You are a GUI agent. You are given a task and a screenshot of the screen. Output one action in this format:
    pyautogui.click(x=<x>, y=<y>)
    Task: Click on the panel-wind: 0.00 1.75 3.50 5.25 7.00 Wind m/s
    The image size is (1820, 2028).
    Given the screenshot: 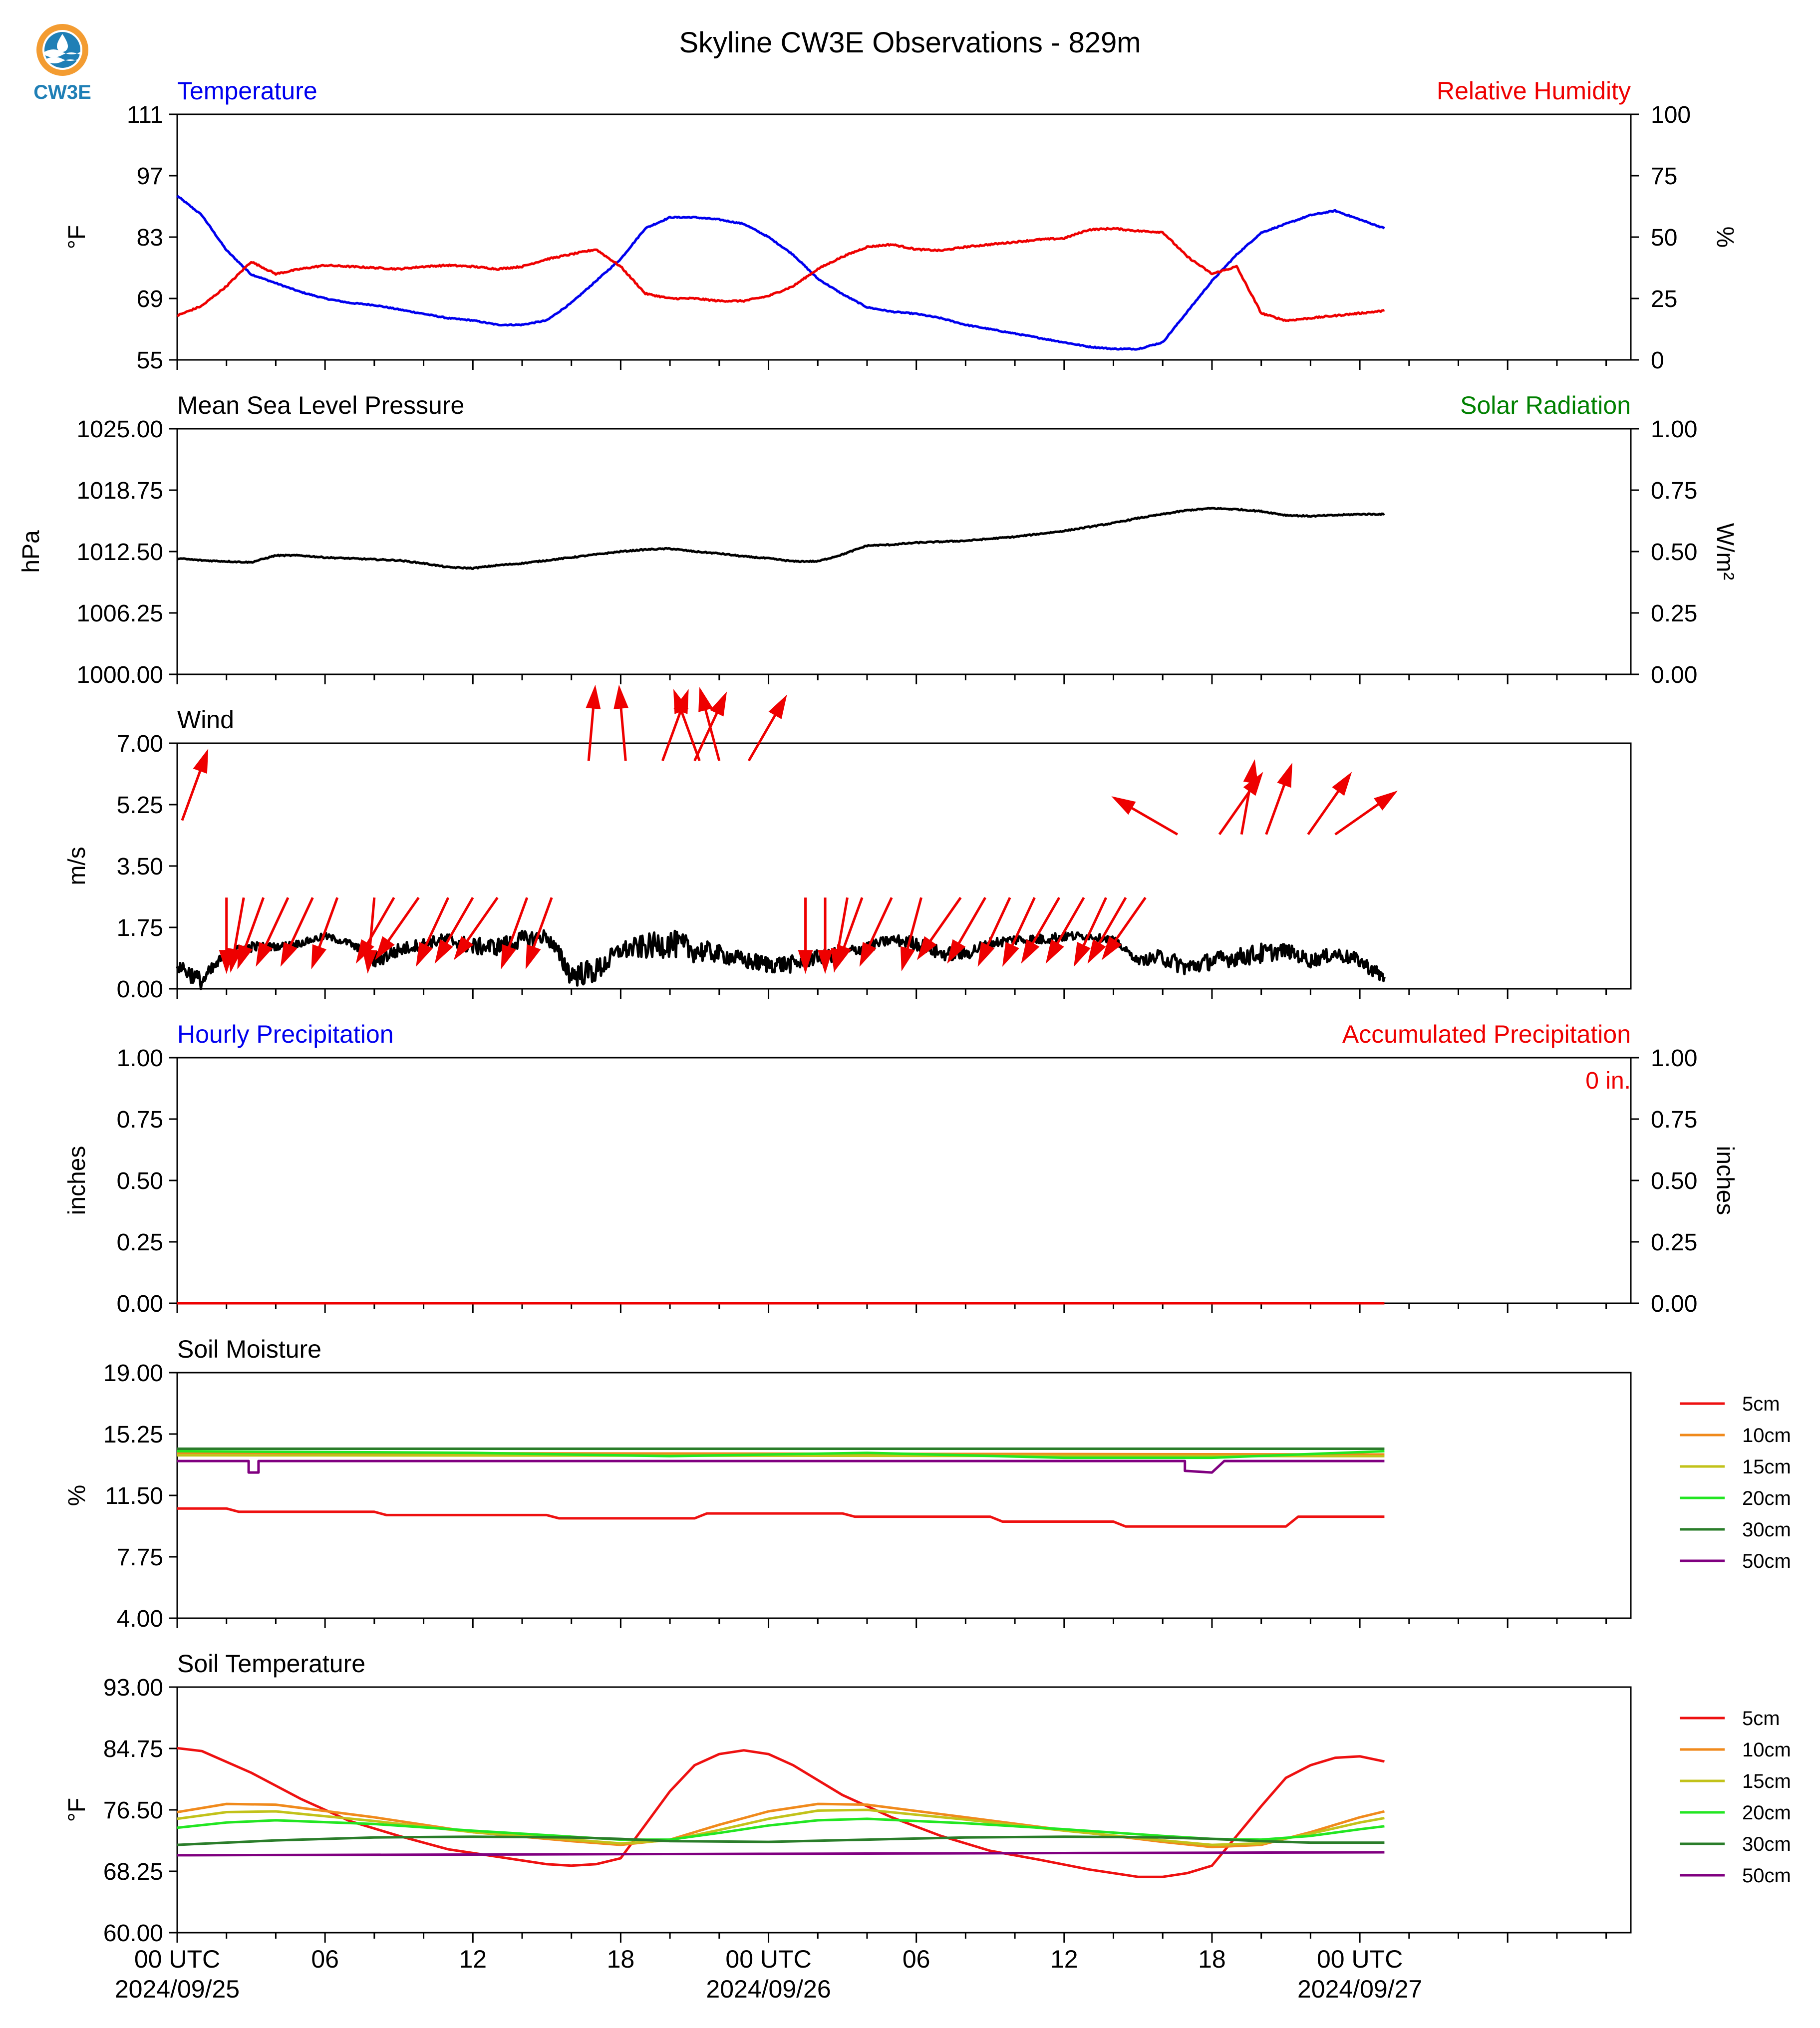 What is the action you would take?
    pyautogui.click(x=848, y=843)
    